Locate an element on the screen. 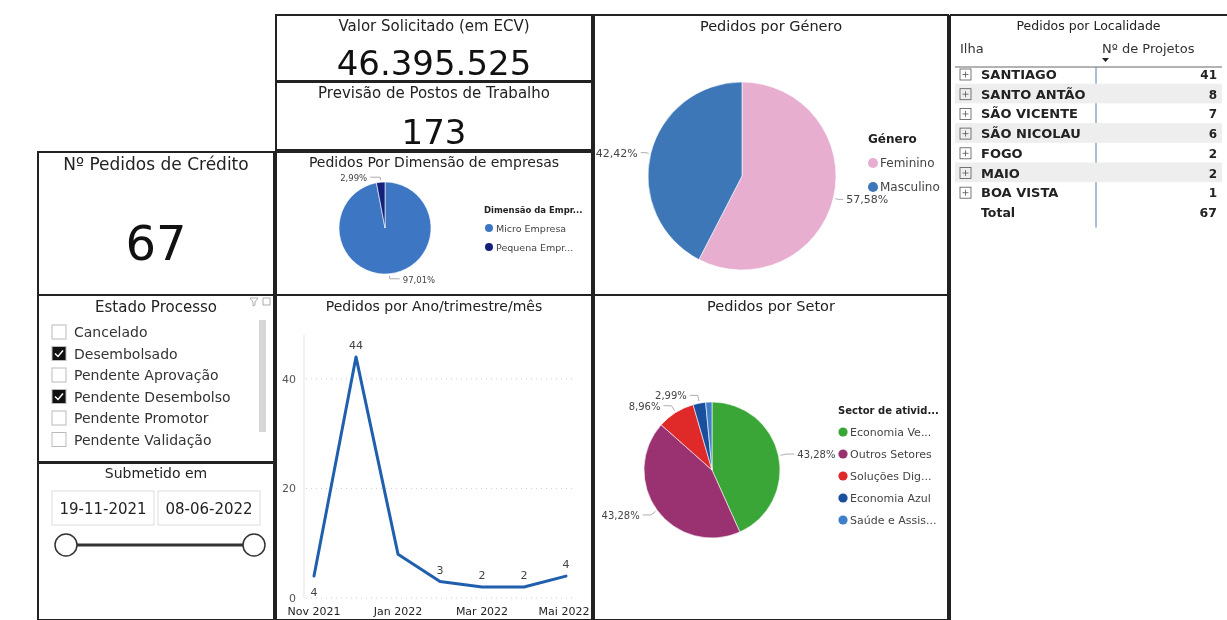 Image resolution: width=1227 pixels, height=620 pixels. data-label: 97,01% is located at coordinates (419, 279).